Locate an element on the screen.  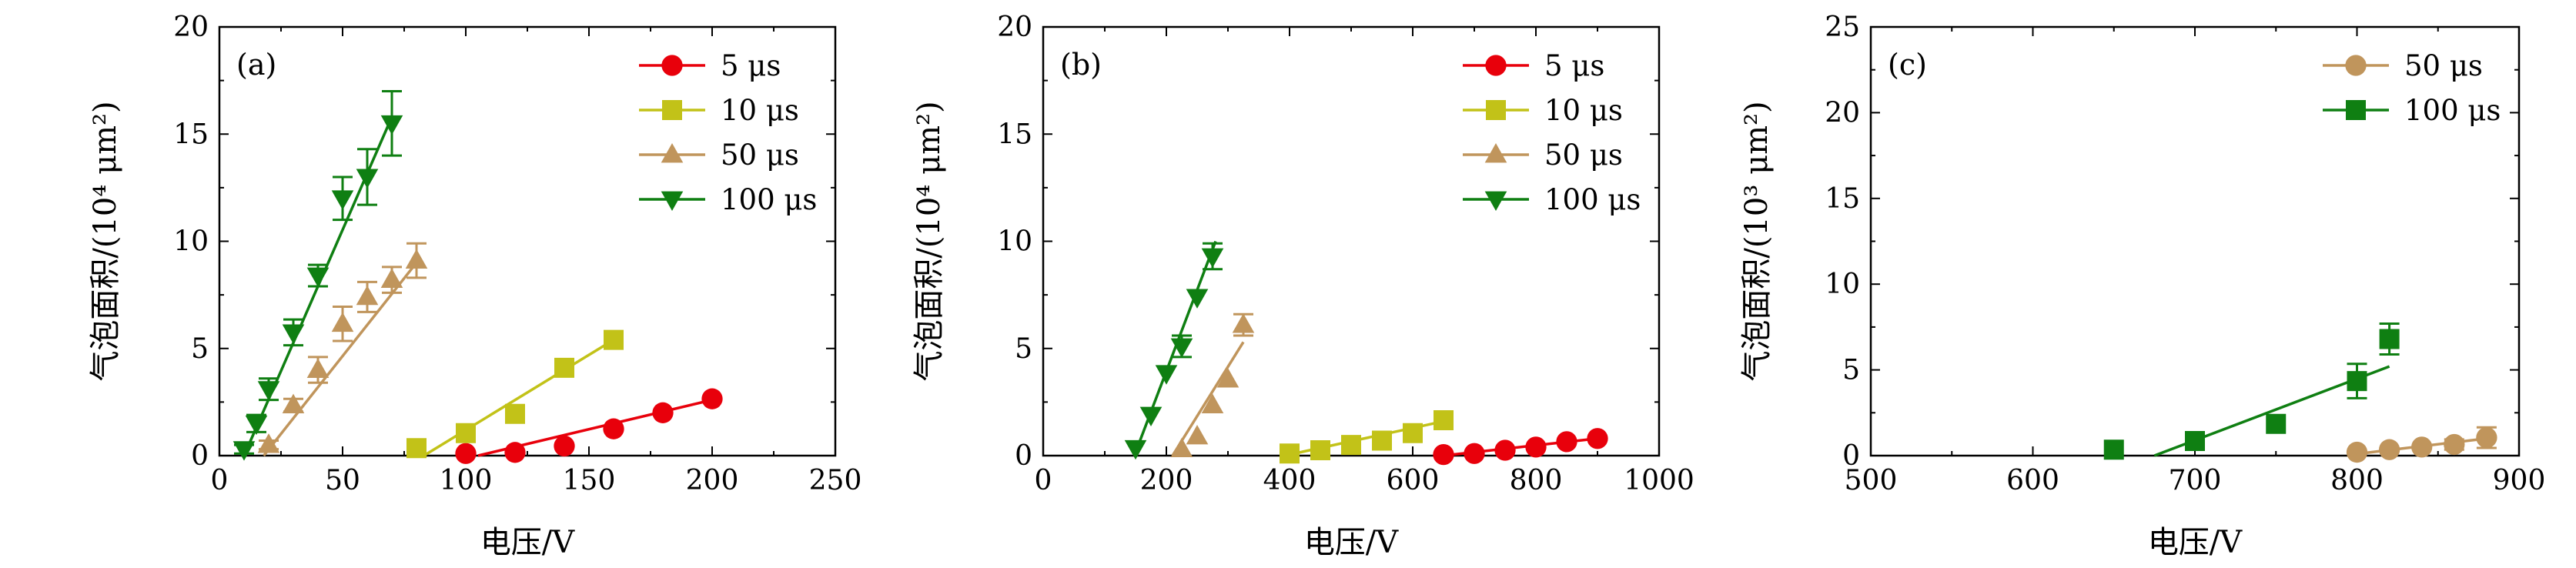
x-tick-label: 800 is located at coordinates (2357, 480).